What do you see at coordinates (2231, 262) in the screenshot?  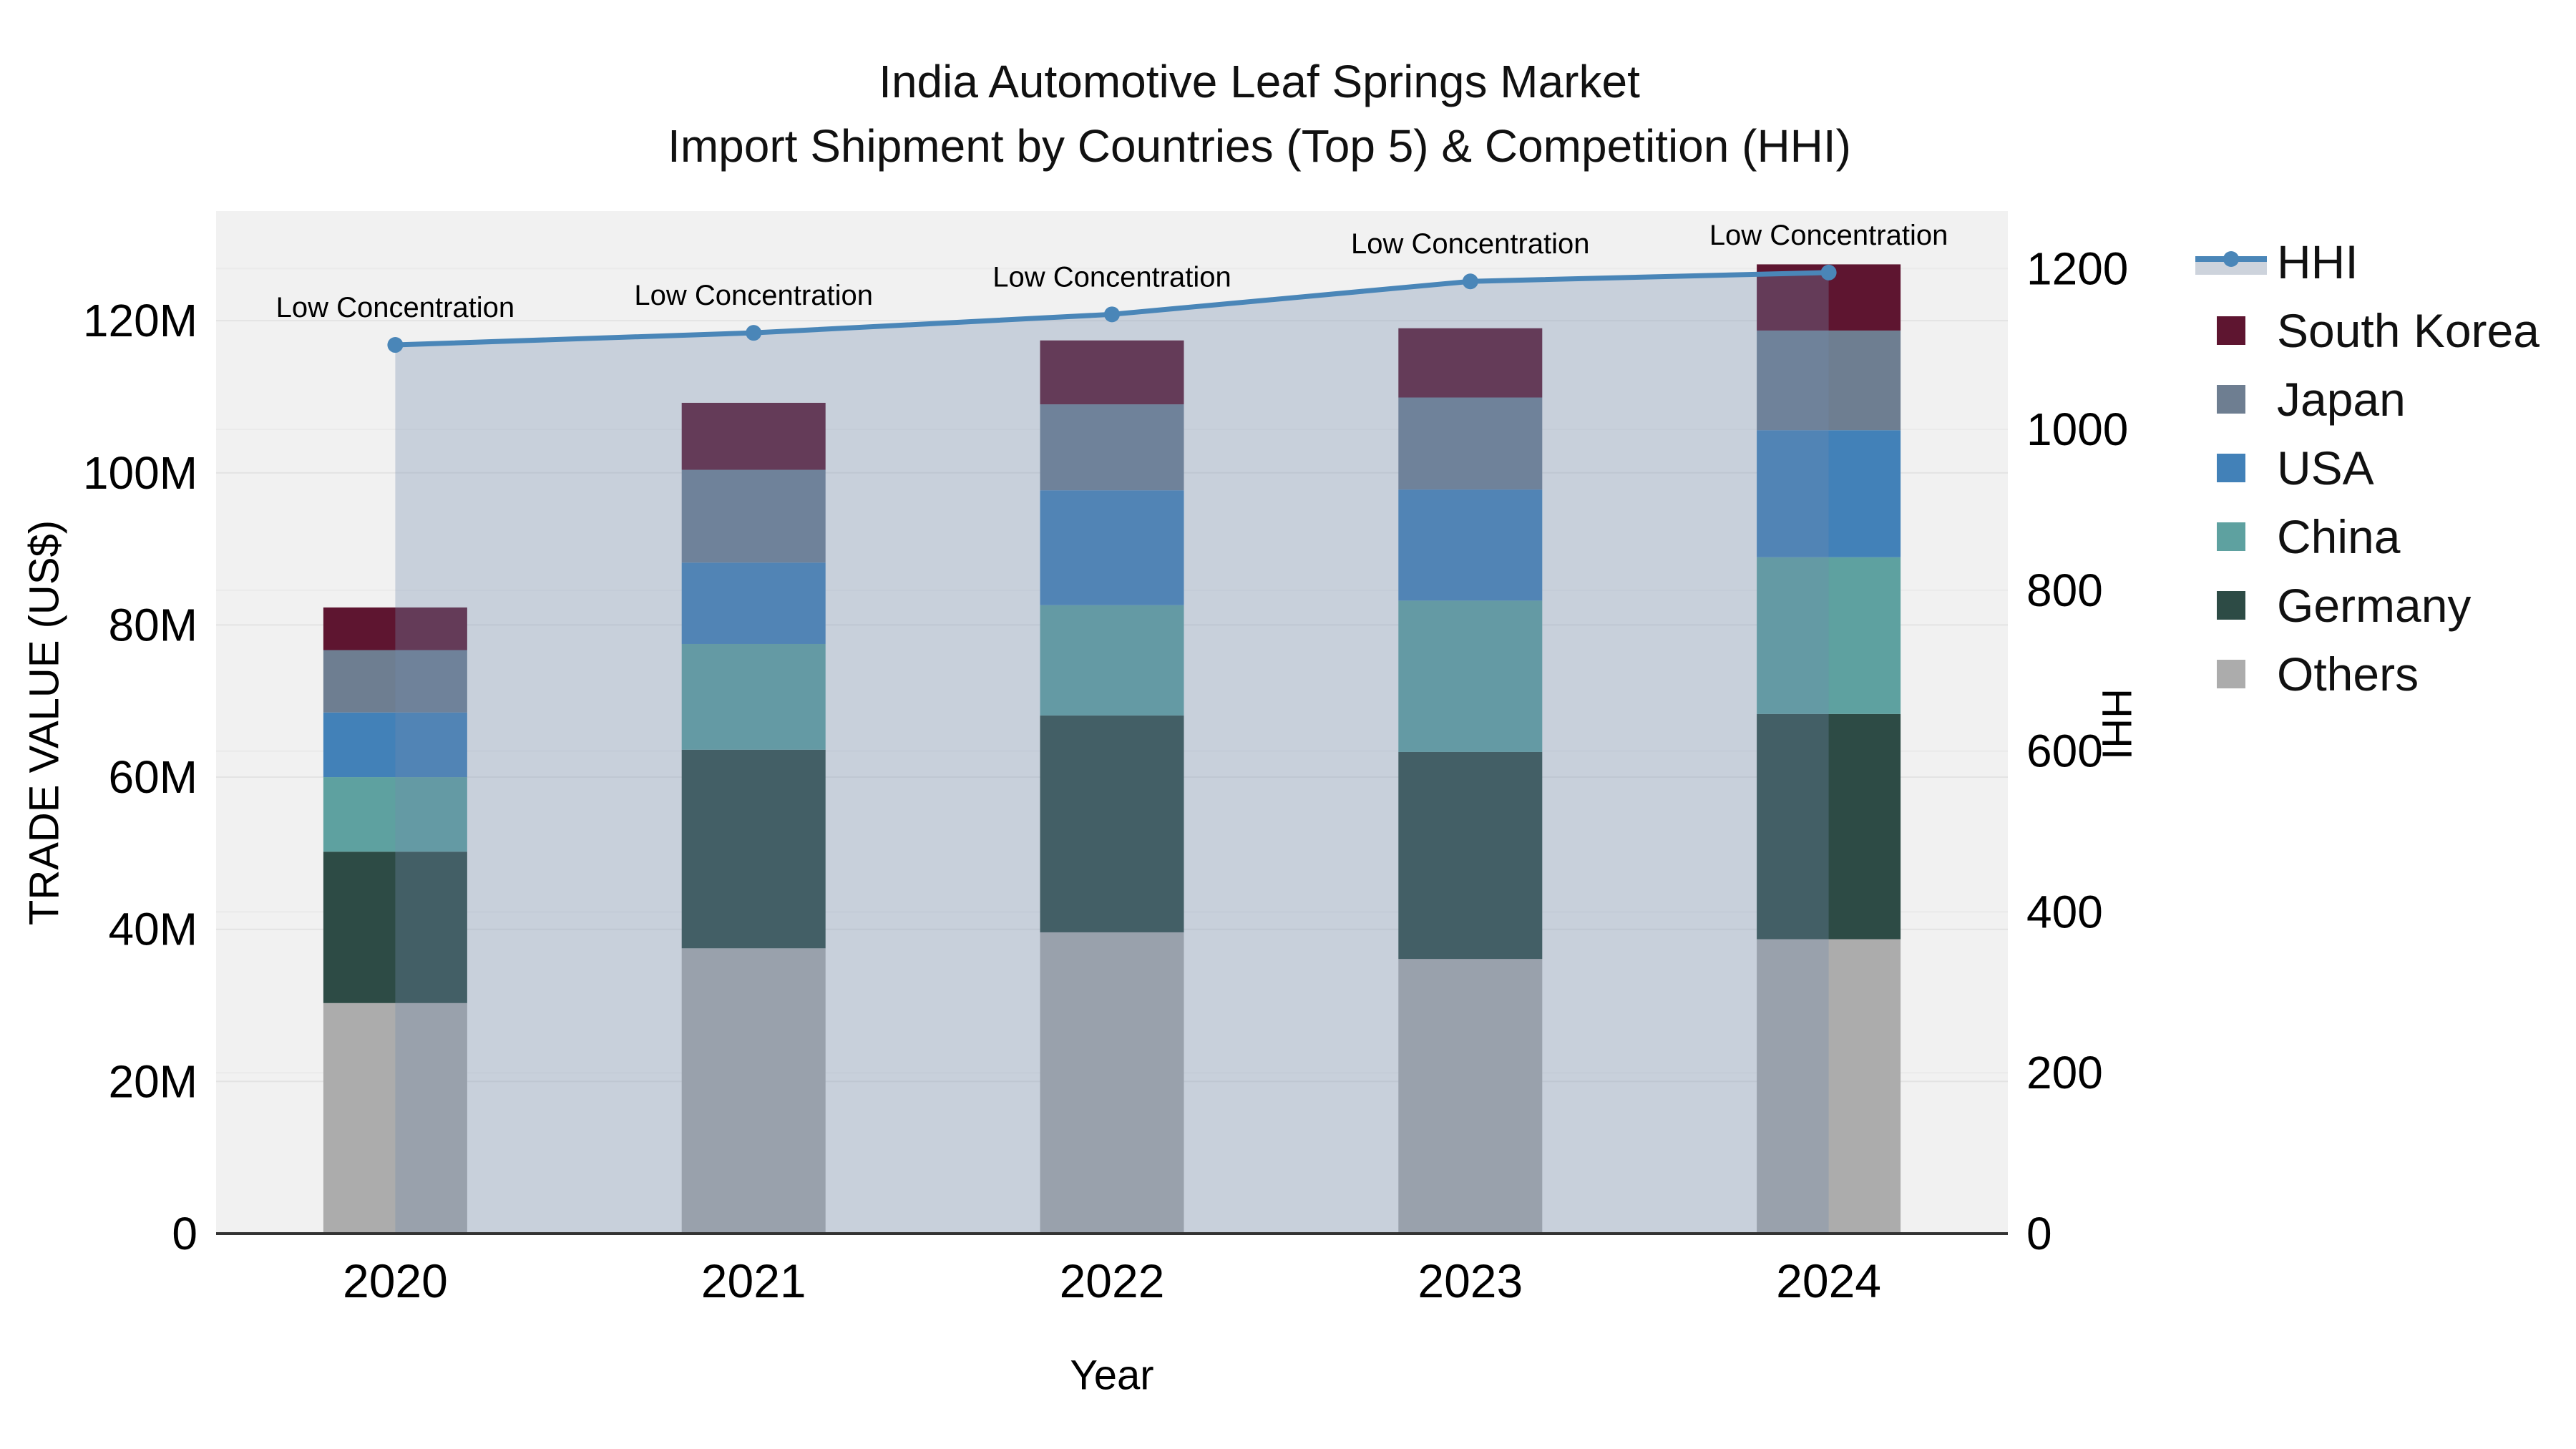 I see `legend-hhi-line-icon` at bounding box center [2231, 262].